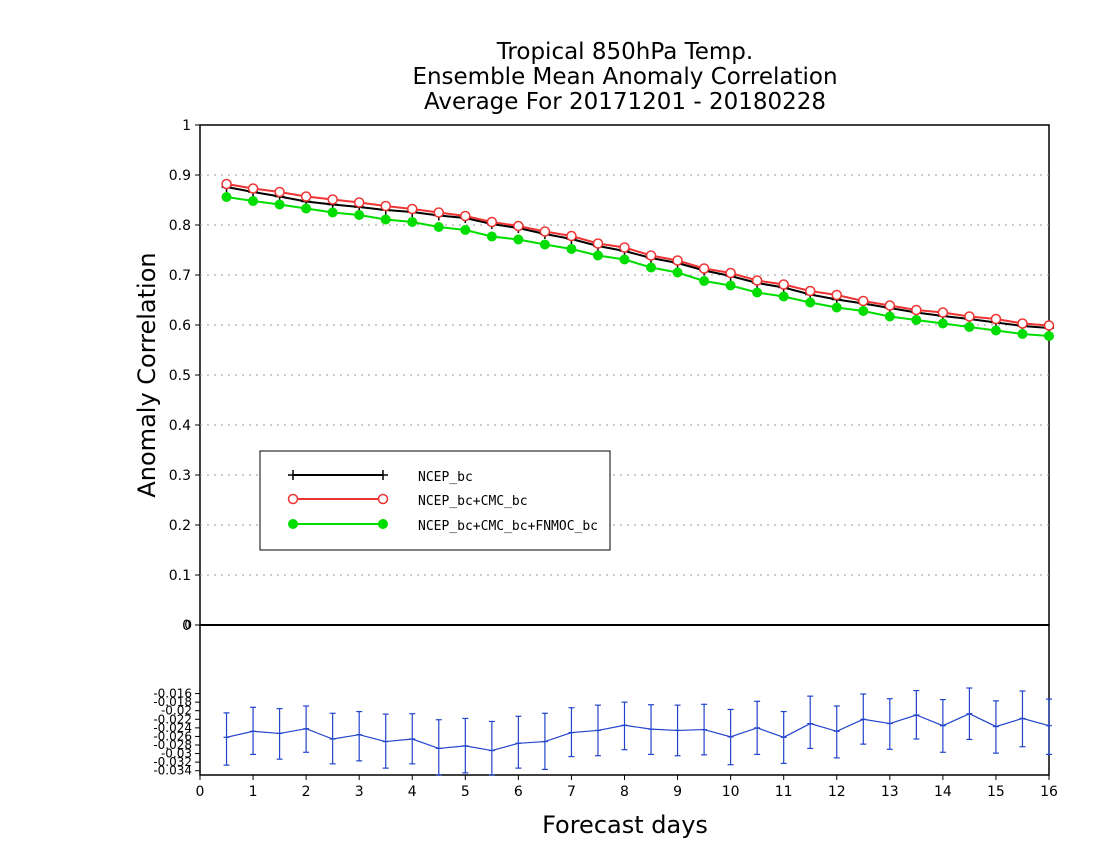 Image resolution: width=1100 pixels, height=850 pixels. I want to click on legend-label-ncep-cmc-fnmoc: NCEP_bc+CMC_bc+FNMOC_bc, so click(508, 526).